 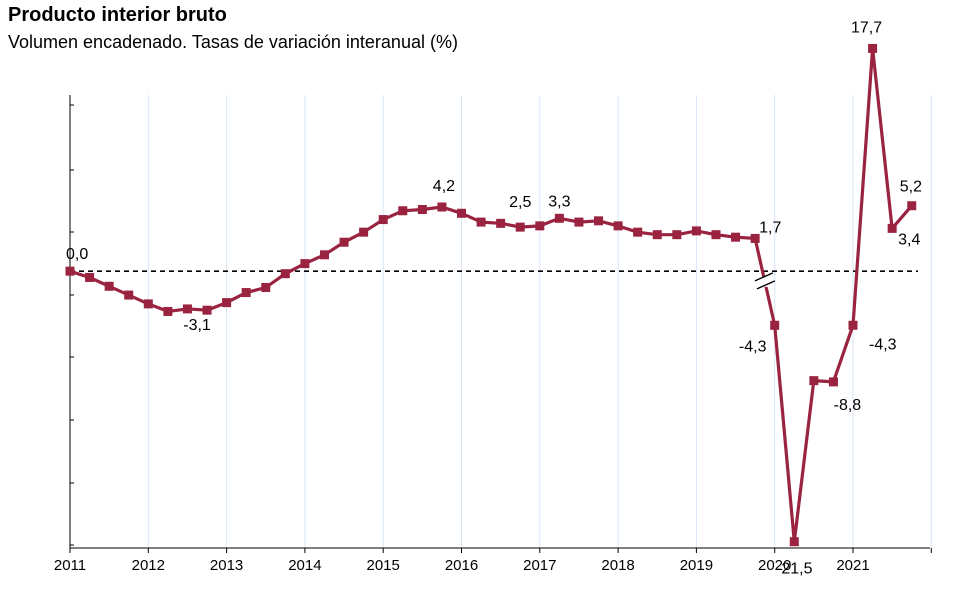 What do you see at coordinates (77, 254) in the screenshot?
I see `data-label: 0,0` at bounding box center [77, 254].